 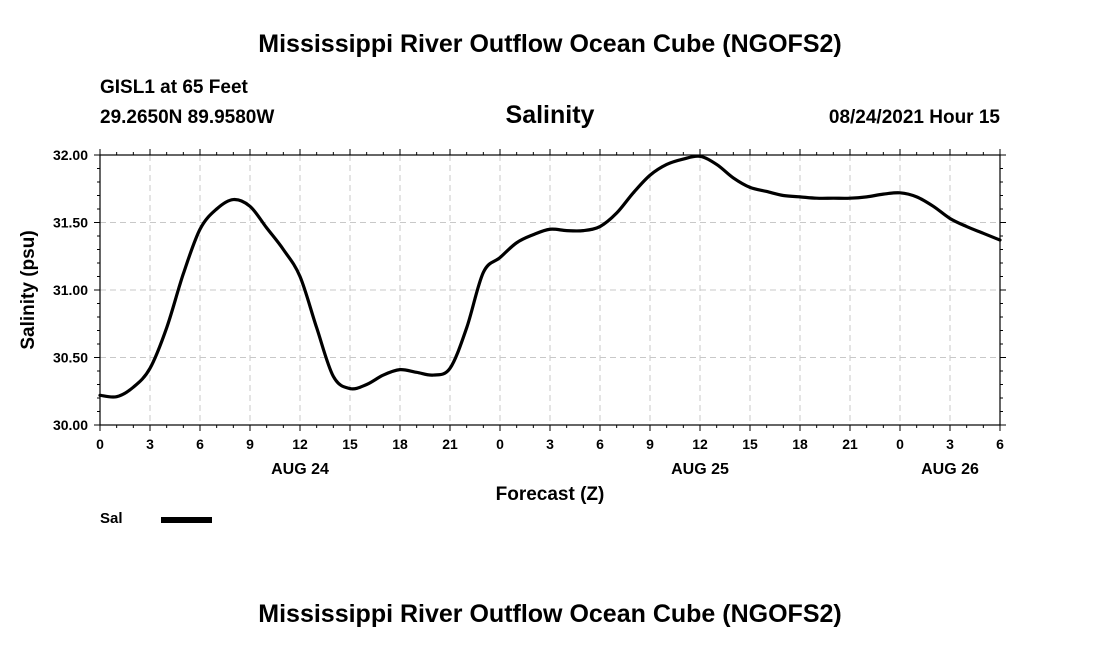 What do you see at coordinates (300, 469) in the screenshot?
I see `date-label: AUG 24` at bounding box center [300, 469].